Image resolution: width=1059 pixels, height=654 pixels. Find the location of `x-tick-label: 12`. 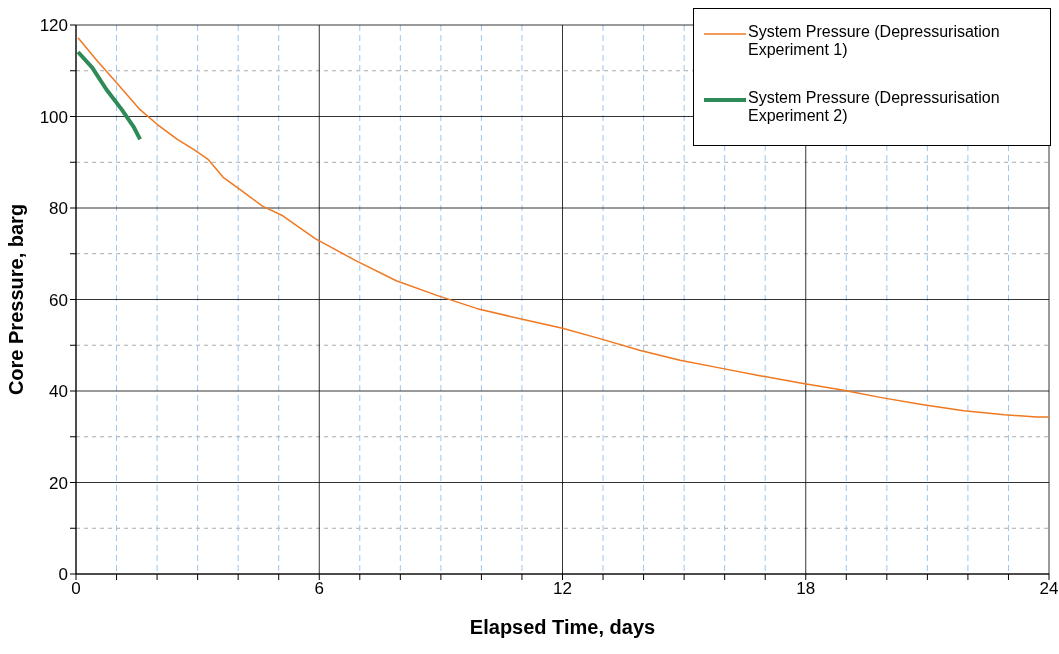

x-tick-label: 12 is located at coordinates (562, 589).